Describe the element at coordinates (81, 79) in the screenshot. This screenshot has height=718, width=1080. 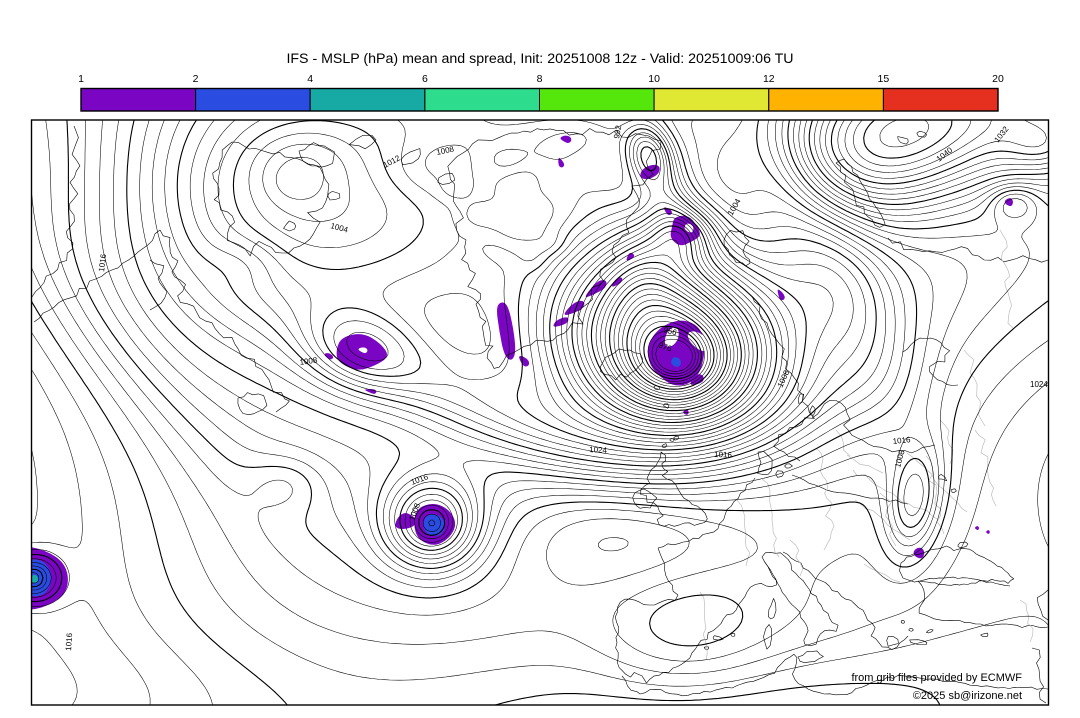
I see `svg-text: 1` at that location.